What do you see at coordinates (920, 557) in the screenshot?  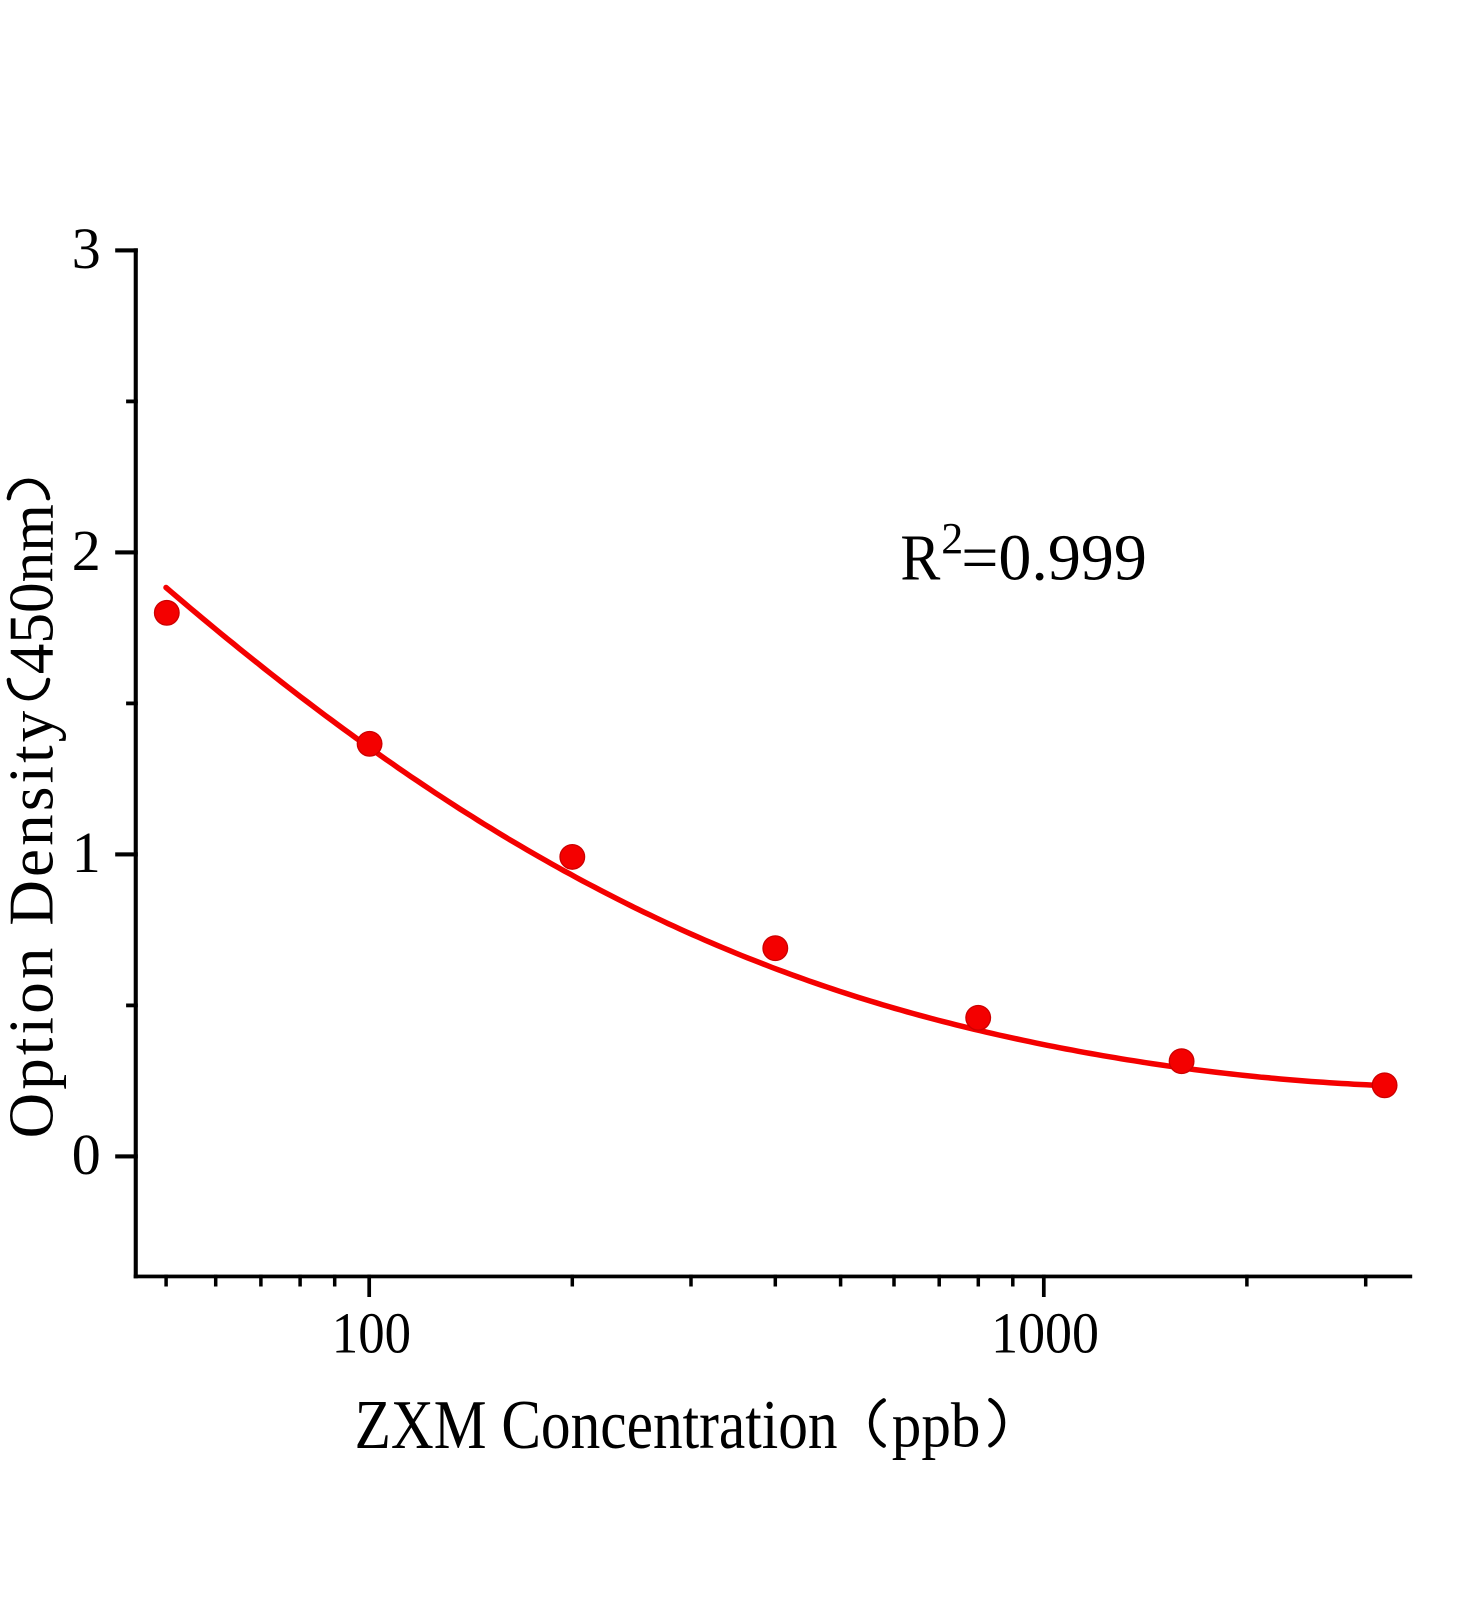 I see `svg-text: R` at bounding box center [920, 557].